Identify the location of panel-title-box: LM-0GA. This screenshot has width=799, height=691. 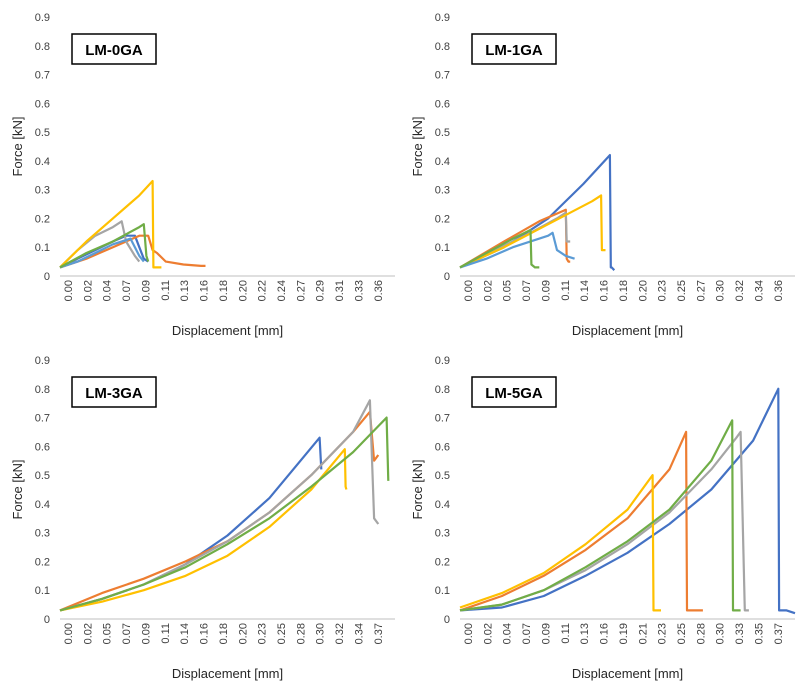
(114, 49).